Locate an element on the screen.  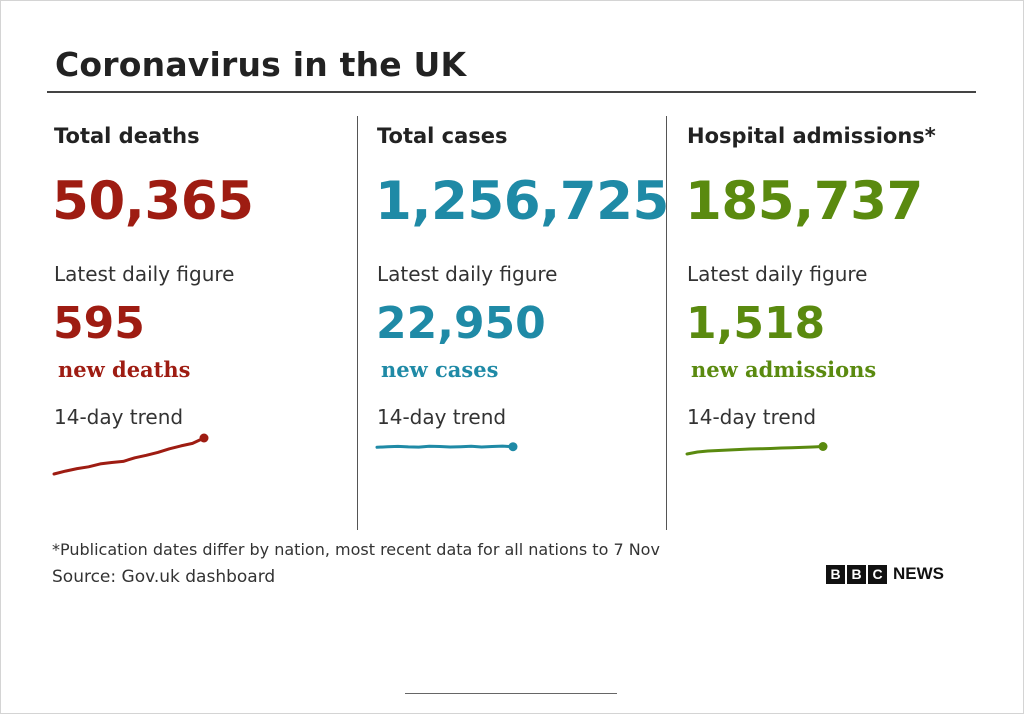
sparkline-admissions is located at coordinates (756, 449).